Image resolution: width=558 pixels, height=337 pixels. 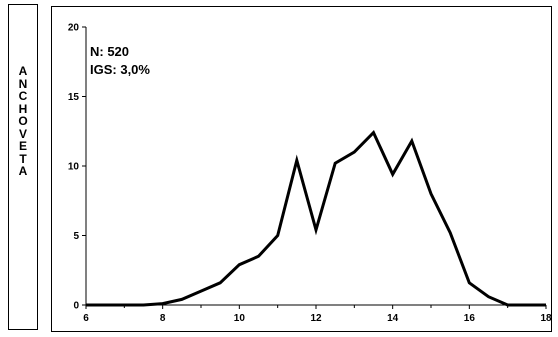 I want to click on species-label-letter: V, so click(x=22, y=133).